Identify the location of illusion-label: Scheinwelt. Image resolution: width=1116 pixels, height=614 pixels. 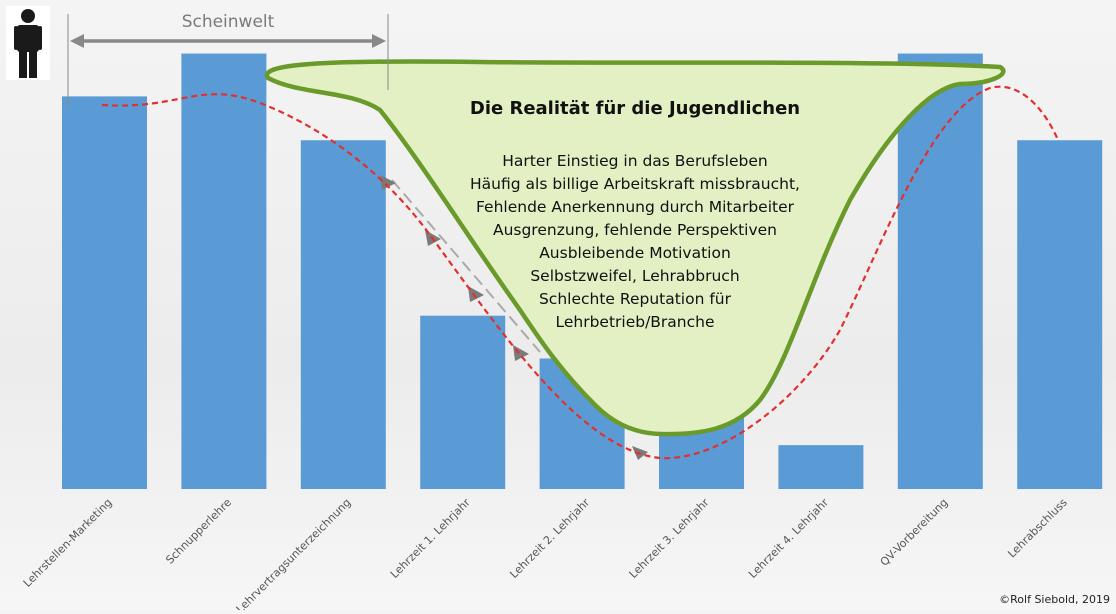
(228, 22).